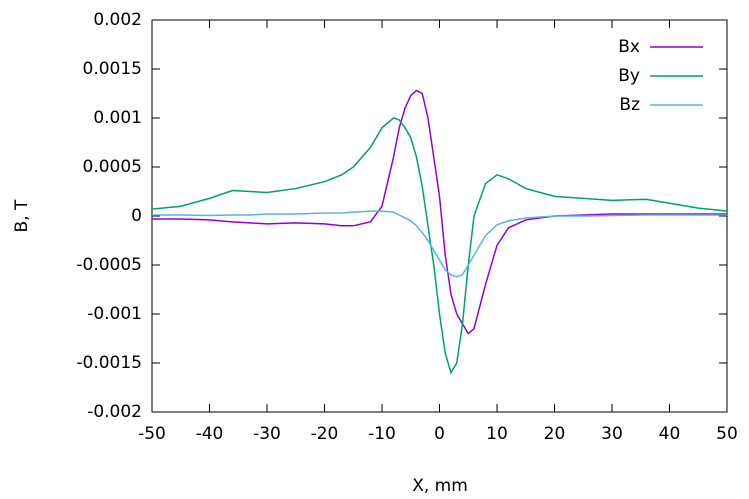 The image size is (749, 499). Describe the element at coordinates (555, 434) in the screenshot. I see `x-tick-label: 20` at that location.